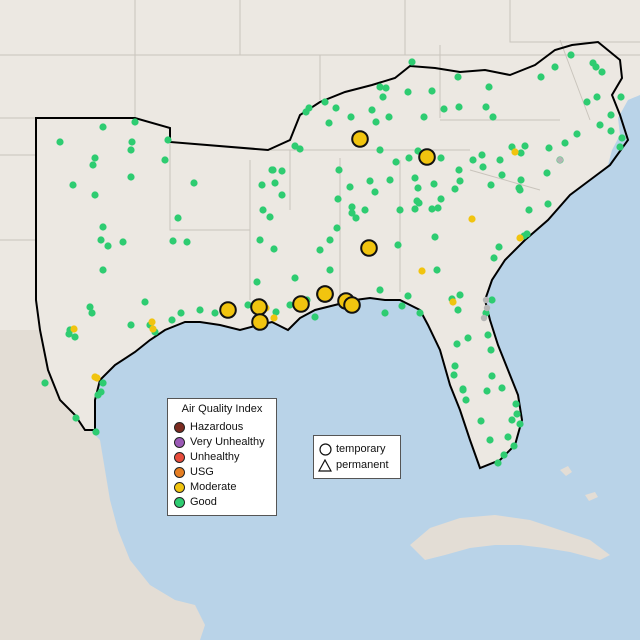  I want to click on unhealthy-swatch, so click(179, 457).